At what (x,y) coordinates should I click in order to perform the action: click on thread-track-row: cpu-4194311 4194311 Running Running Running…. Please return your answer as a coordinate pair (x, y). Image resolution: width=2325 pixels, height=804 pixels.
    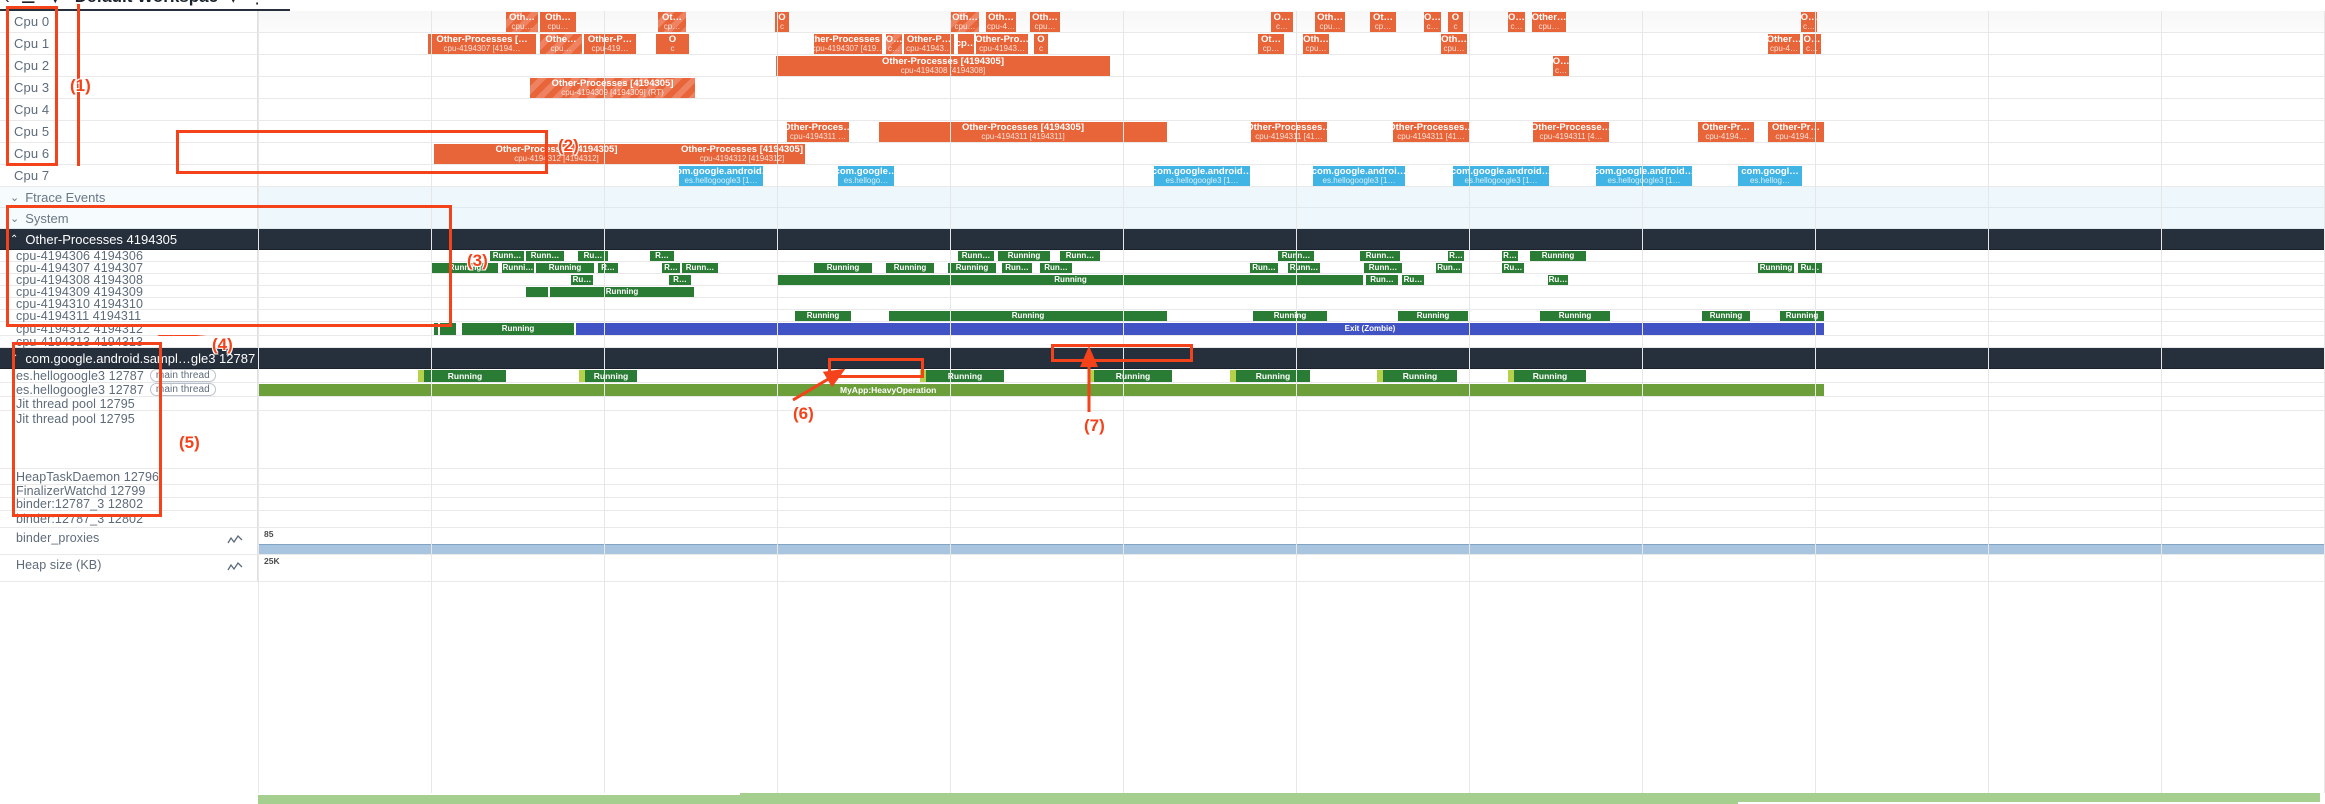
    Looking at the image, I should click on (1162, 316).